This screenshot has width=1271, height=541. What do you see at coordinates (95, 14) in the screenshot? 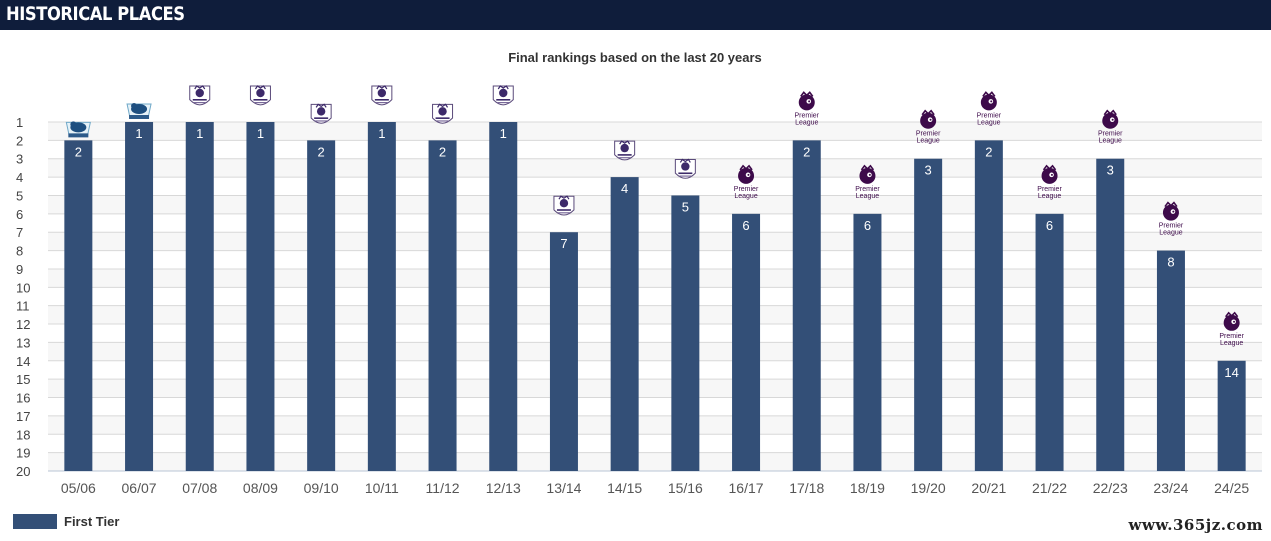
I see `section-title: HISTORICAL PLACES` at bounding box center [95, 14].